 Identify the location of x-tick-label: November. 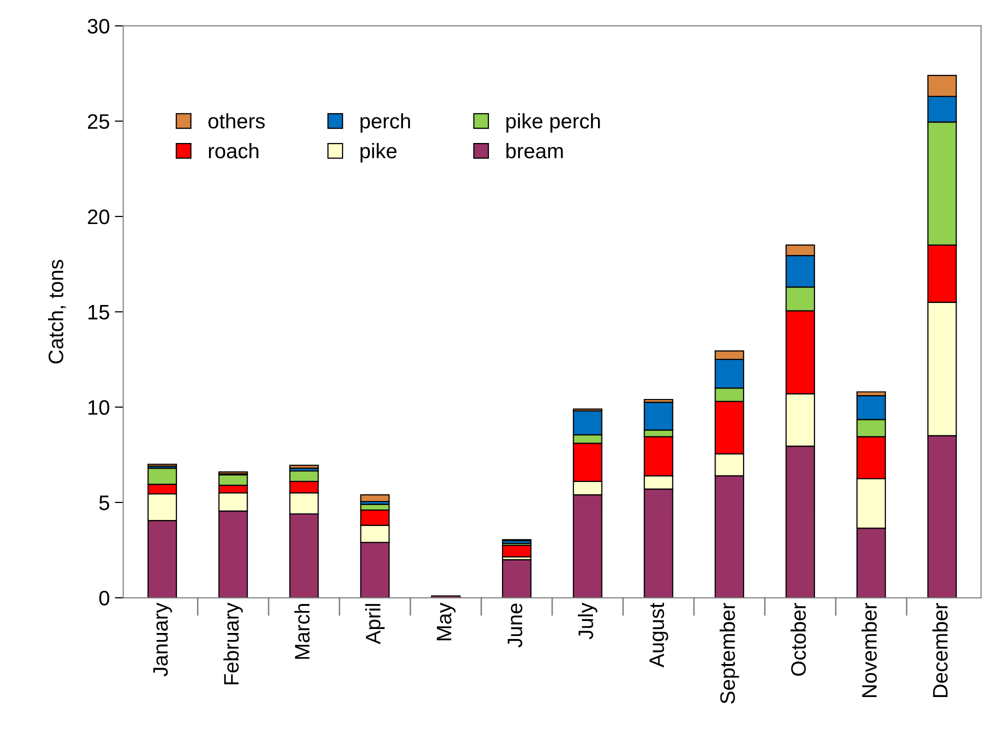
(869, 650).